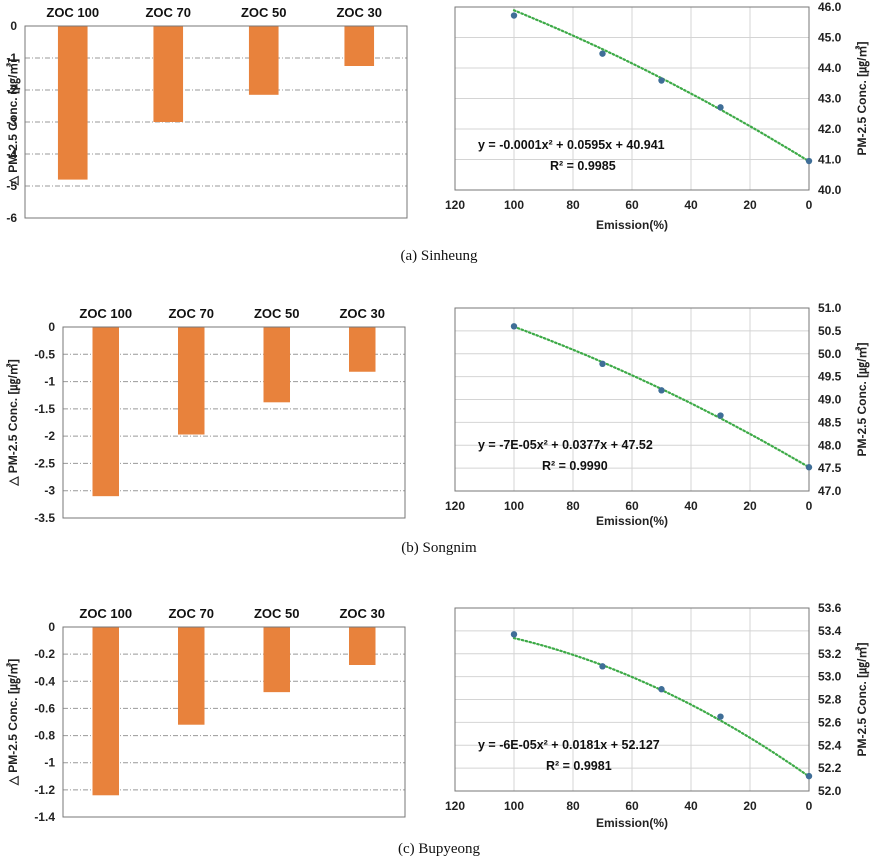 This screenshot has height=868, width=878. I want to click on y-tick-label: 49.0, so click(830, 400).